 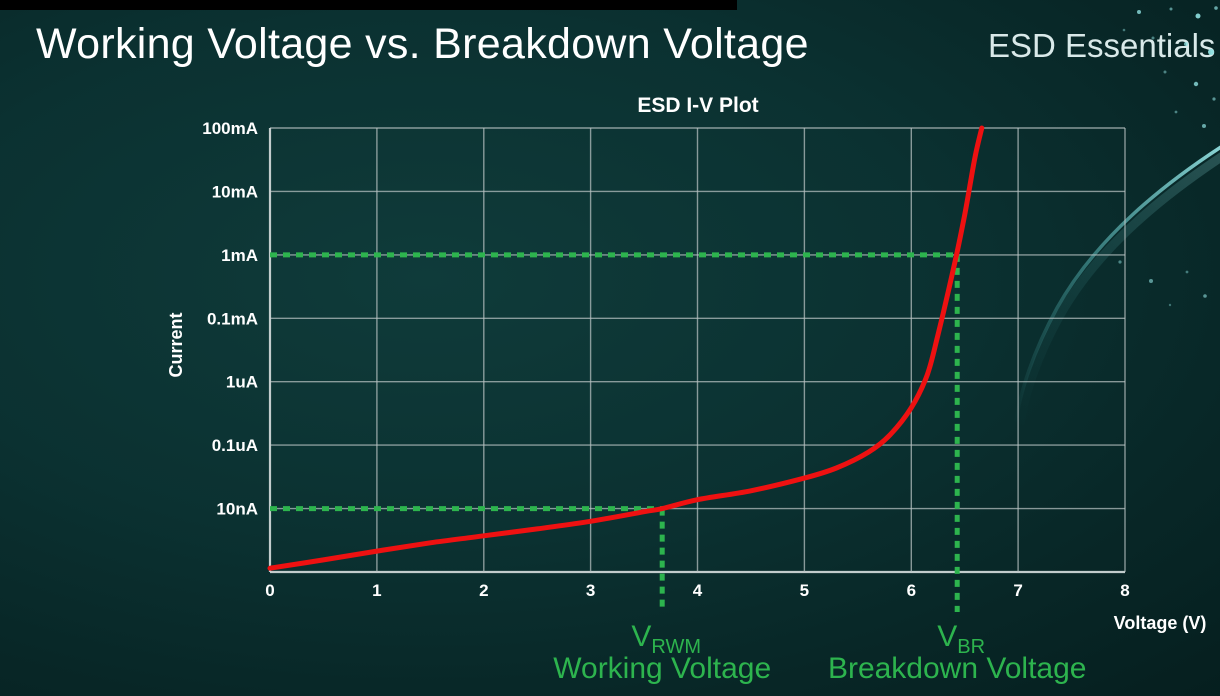 I want to click on x-tick-label: 6, so click(x=911, y=590).